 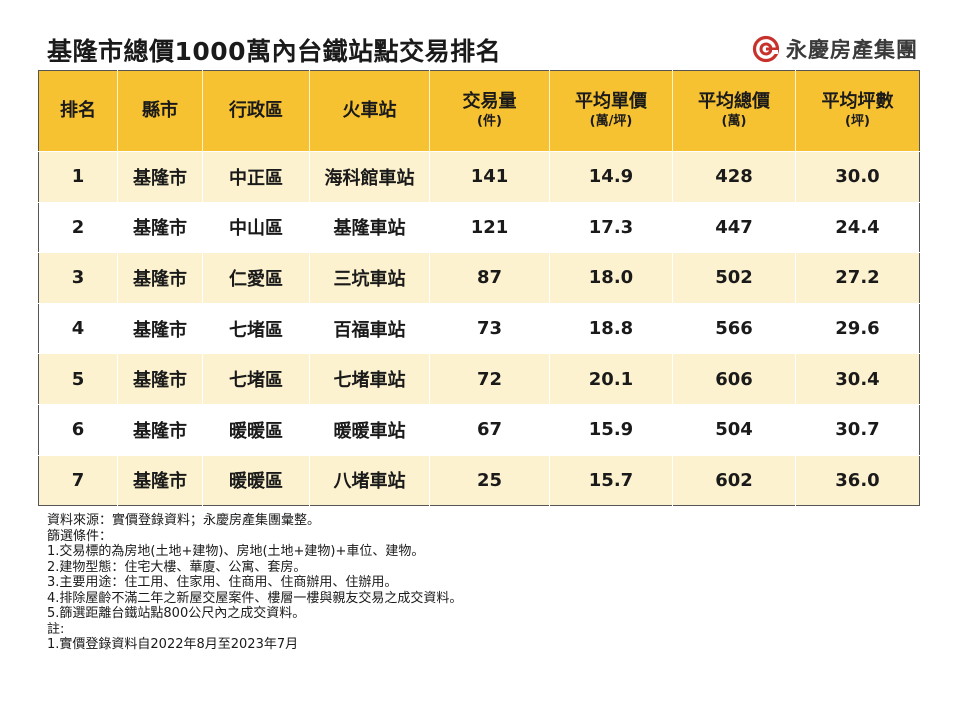 I want to click on brand-name: 永慶房產集團, so click(x=852, y=50).